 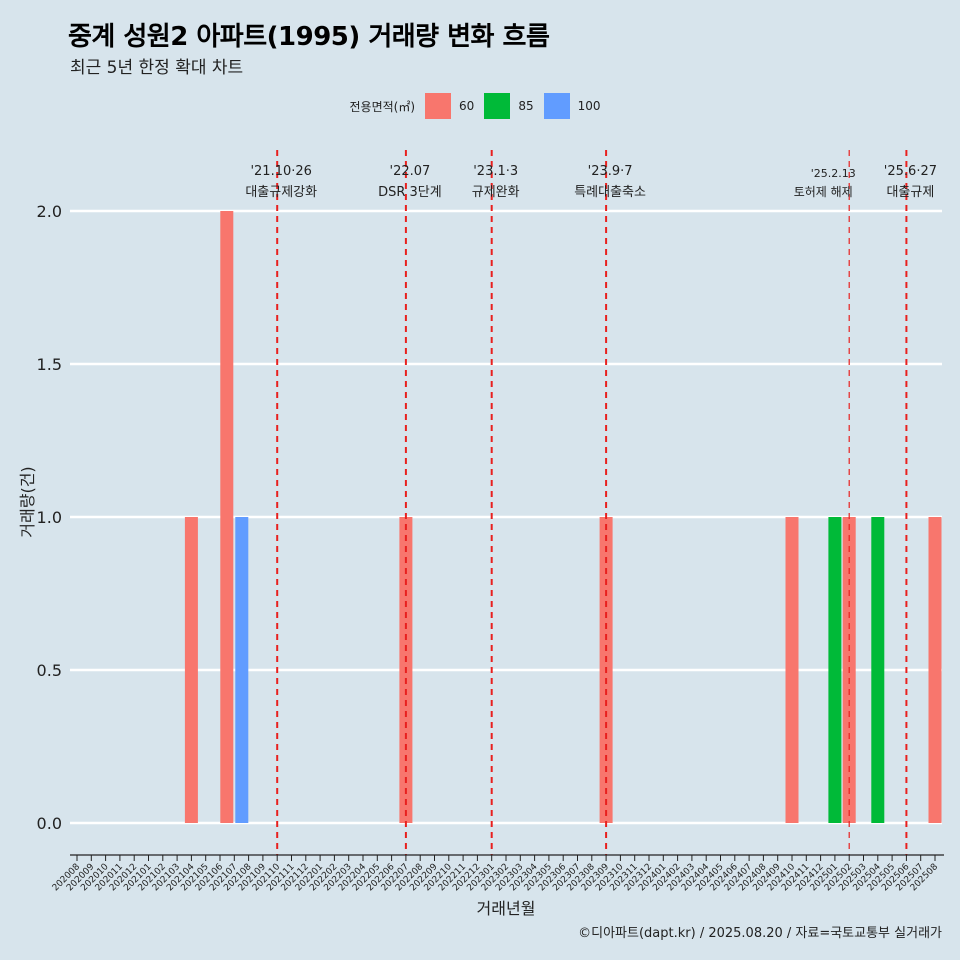 I want to click on y-tick-label: 2.0, so click(x=49, y=211).